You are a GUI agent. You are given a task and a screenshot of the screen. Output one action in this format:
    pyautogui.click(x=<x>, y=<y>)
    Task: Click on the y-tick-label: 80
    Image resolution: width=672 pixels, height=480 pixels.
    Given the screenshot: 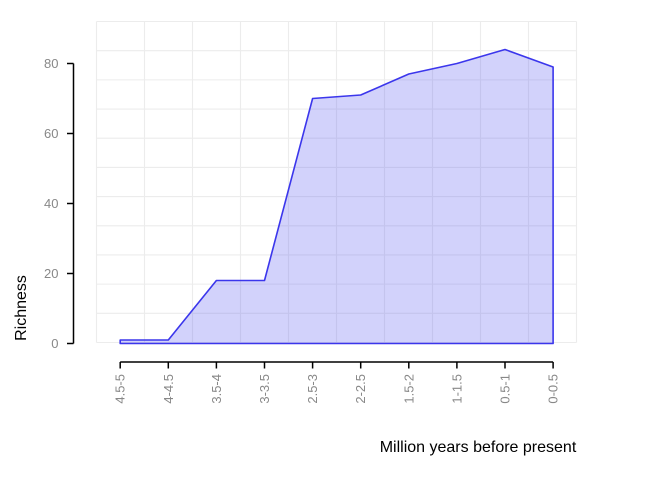 What is the action you would take?
    pyautogui.click(x=51, y=63)
    